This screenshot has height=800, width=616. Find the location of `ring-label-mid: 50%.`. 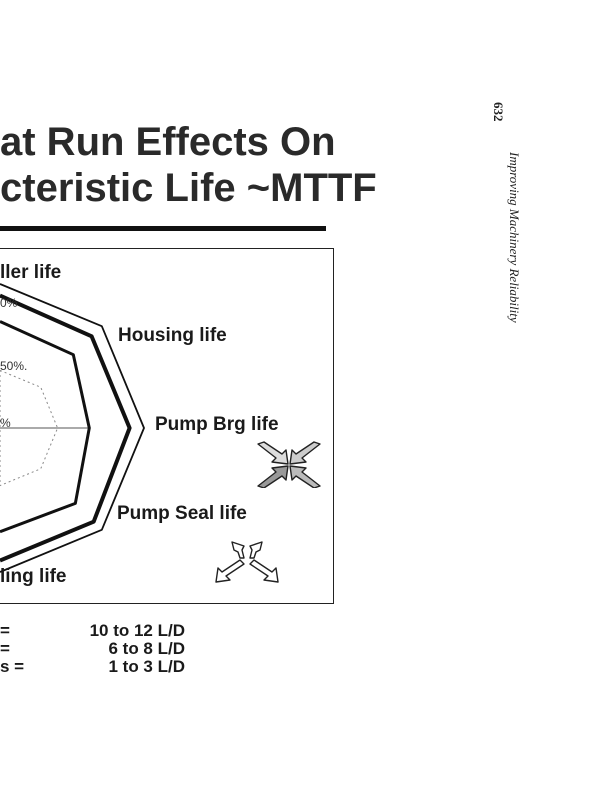

ring-label-mid: 50%. is located at coordinates (14, 366).